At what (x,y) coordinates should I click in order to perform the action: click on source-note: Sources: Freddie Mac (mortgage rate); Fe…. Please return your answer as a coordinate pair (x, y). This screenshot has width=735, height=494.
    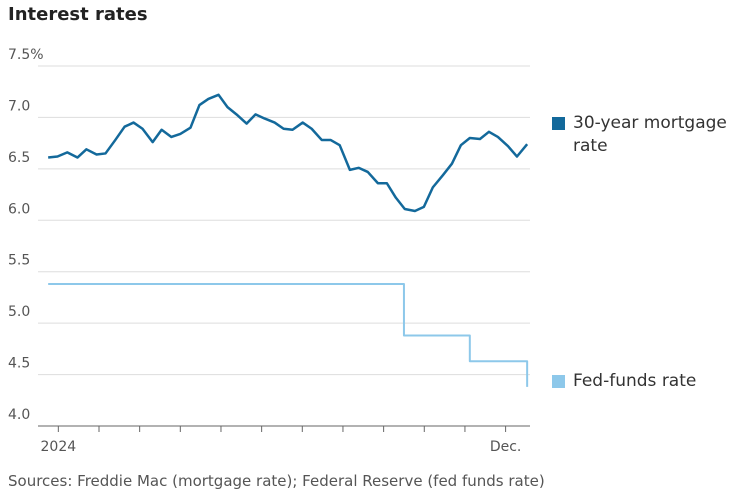
    Looking at the image, I should click on (276, 481).